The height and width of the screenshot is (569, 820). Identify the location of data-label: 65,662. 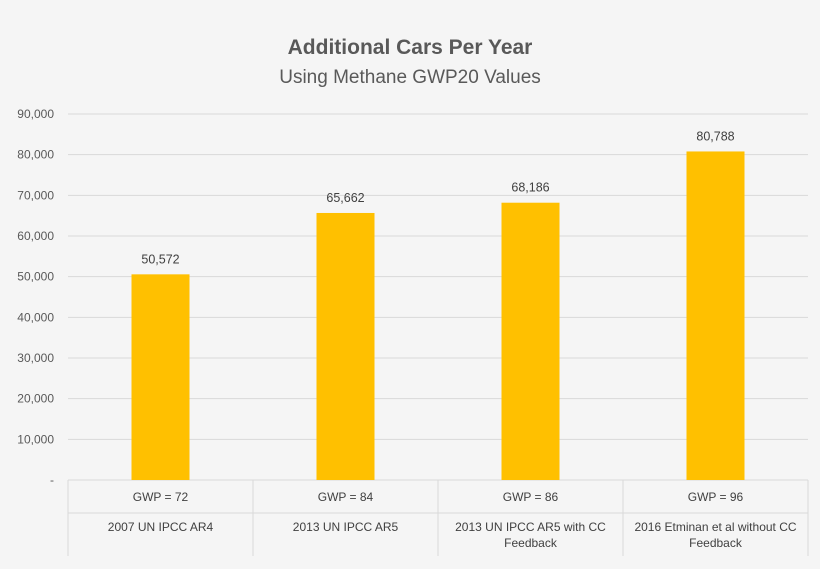
(345, 198).